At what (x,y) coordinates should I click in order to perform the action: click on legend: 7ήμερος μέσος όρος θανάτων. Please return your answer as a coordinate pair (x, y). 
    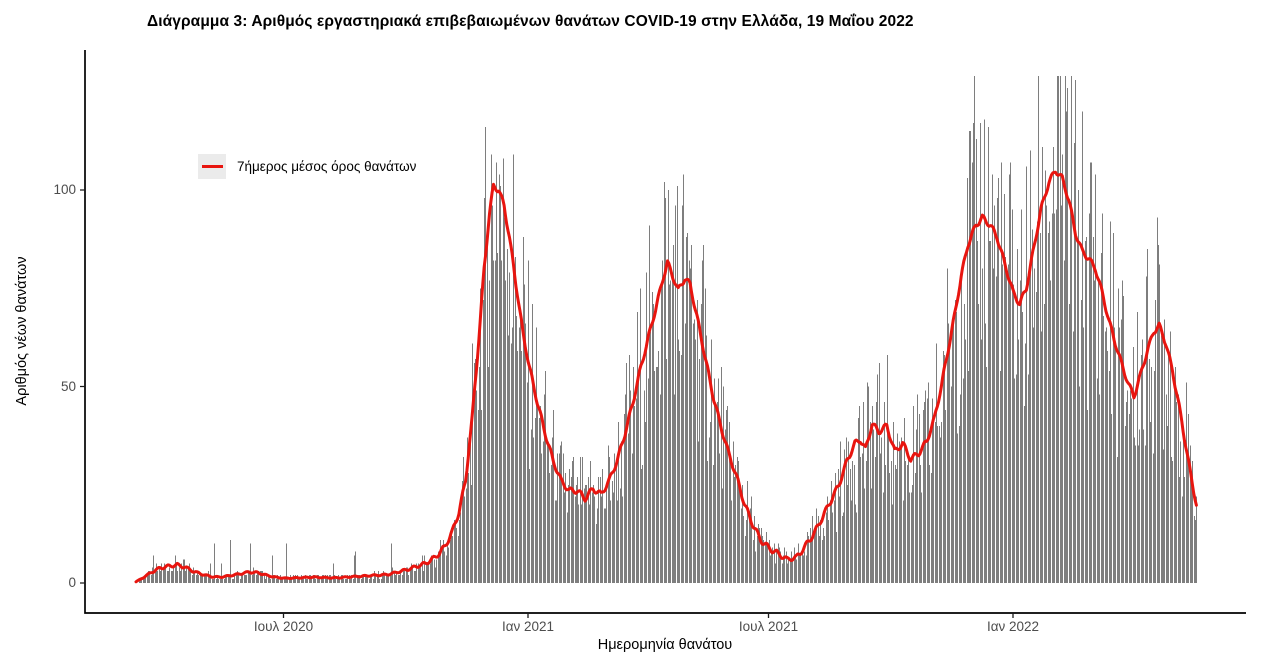
    Looking at the image, I should click on (307, 166).